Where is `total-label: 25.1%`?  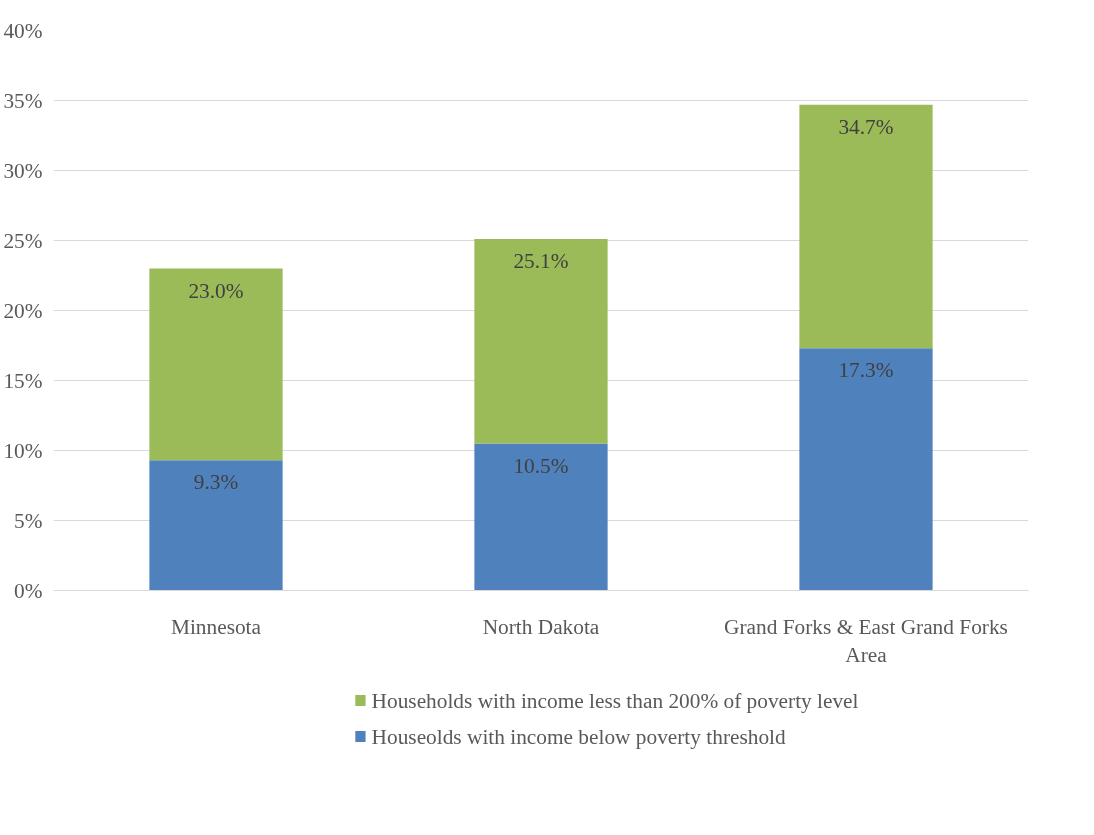
total-label: 25.1% is located at coordinates (541, 261).